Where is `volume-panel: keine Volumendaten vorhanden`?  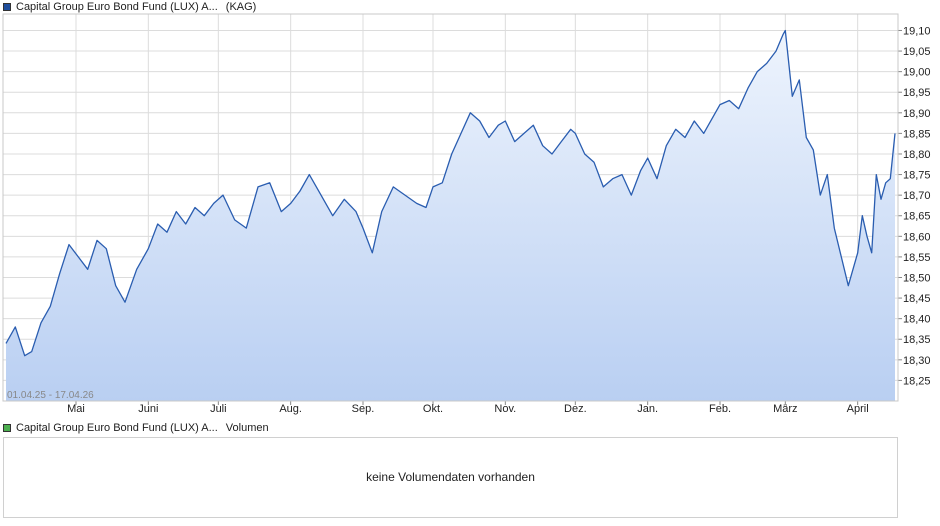 volume-panel: keine Volumendaten vorhanden is located at coordinates (450, 477).